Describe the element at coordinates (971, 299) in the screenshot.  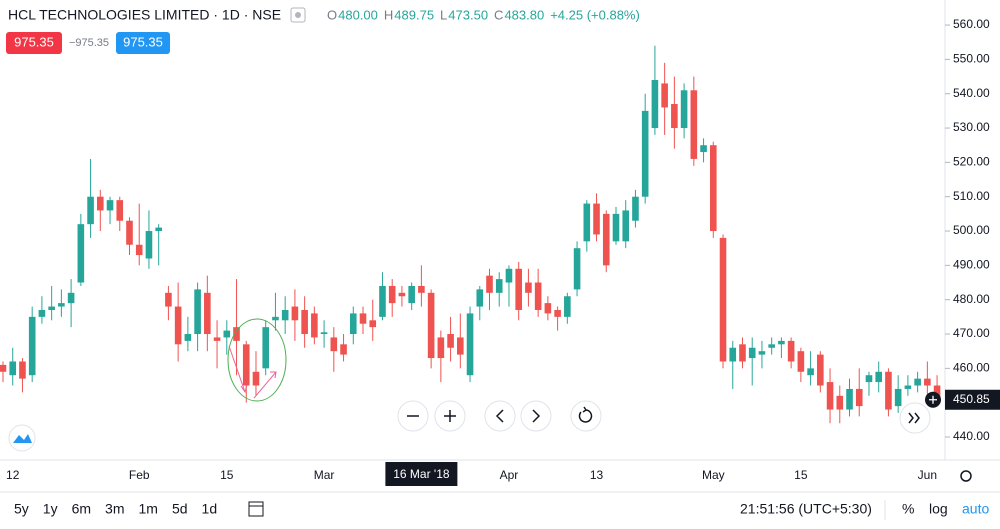
I see `y-tick-label: 480.00` at that location.